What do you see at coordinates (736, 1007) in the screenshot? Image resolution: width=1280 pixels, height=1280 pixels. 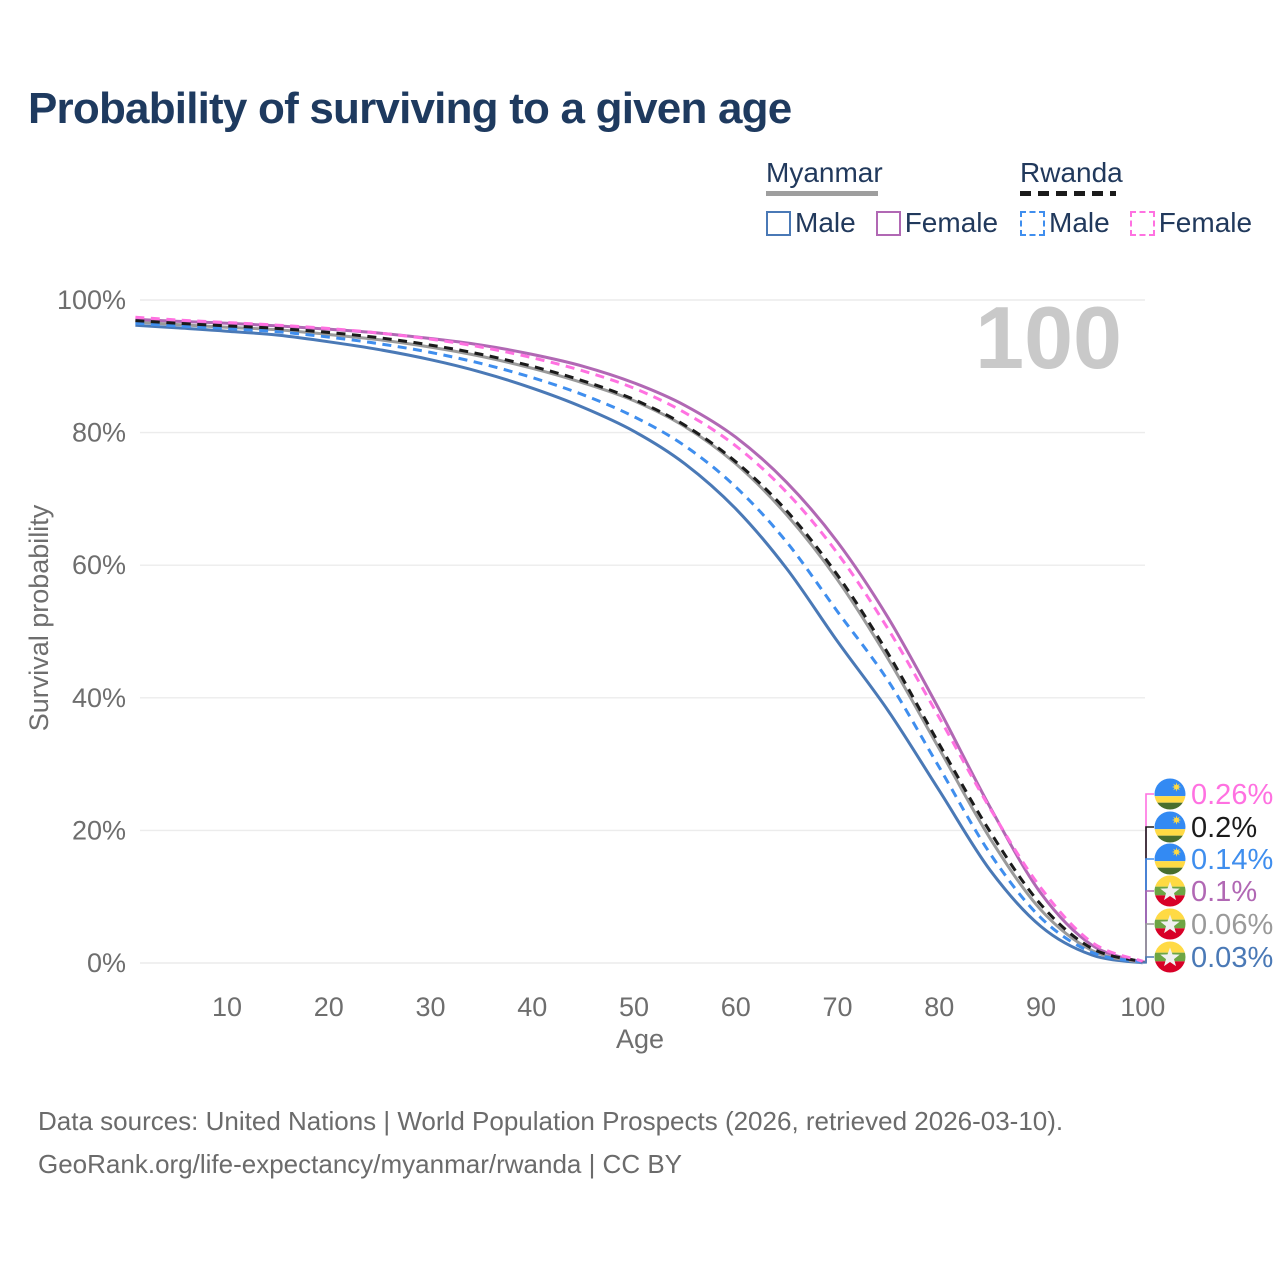 I see `x-tick-label: 60` at bounding box center [736, 1007].